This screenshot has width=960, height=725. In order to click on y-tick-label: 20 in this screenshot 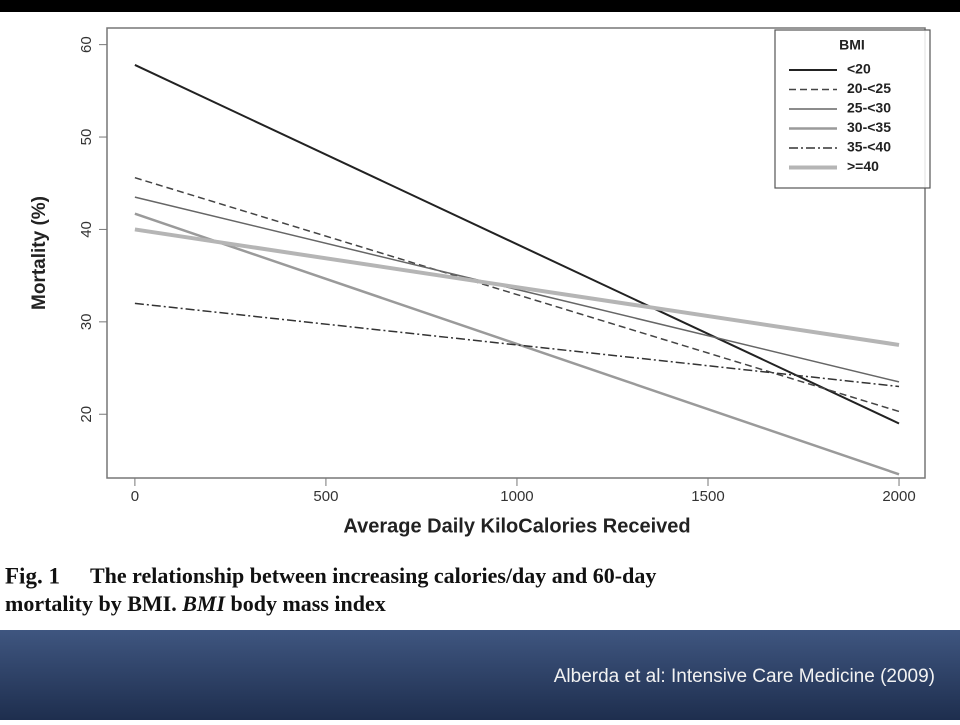, I will do `click(86, 414)`.